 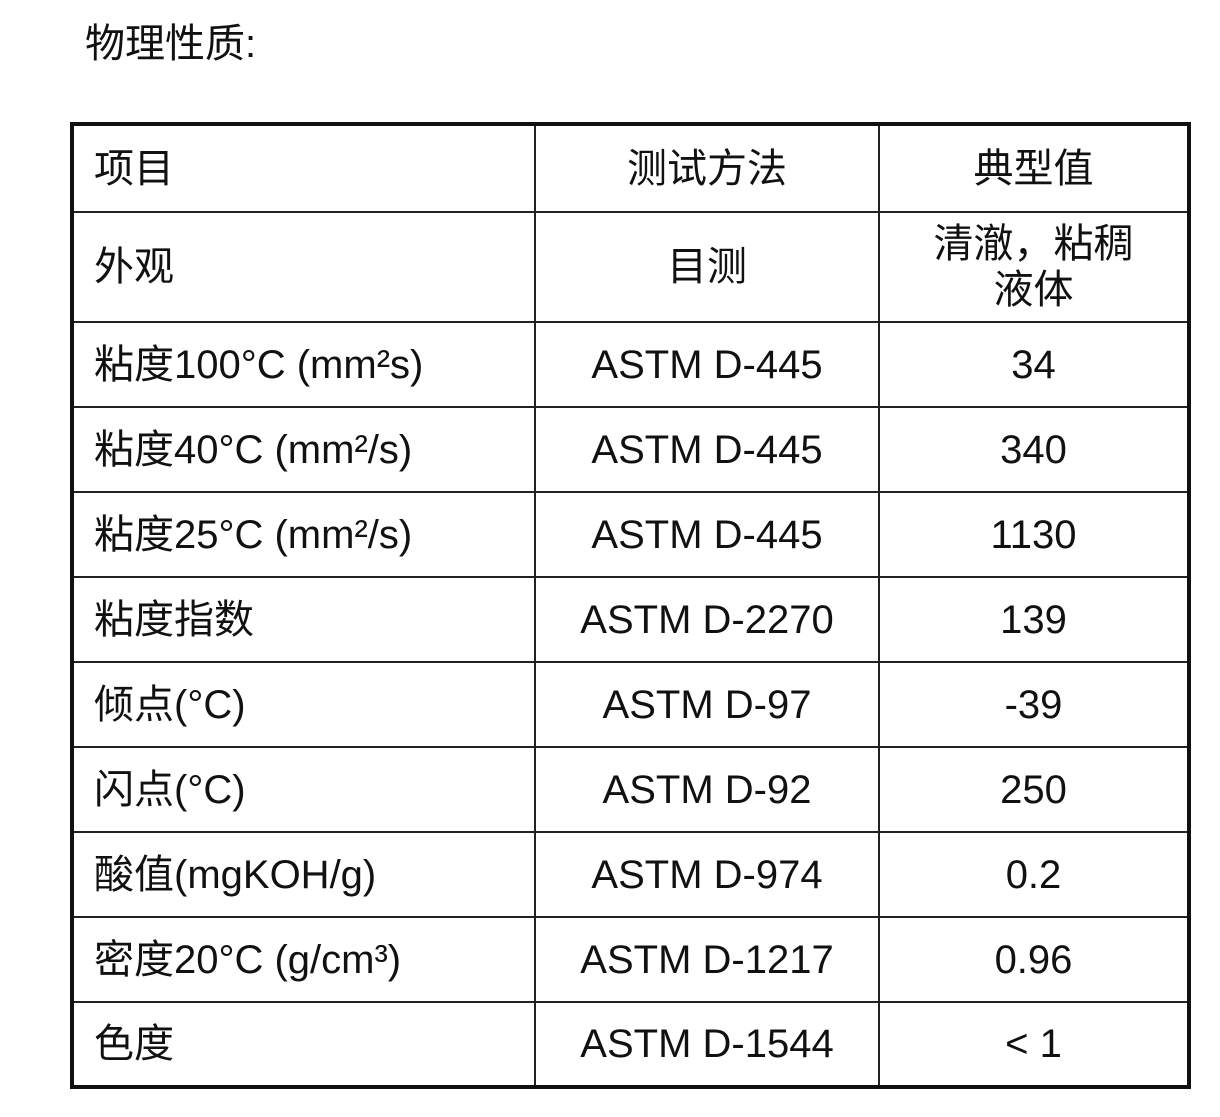 I want to click on cell-text: 测试方法, so click(x=707, y=168).